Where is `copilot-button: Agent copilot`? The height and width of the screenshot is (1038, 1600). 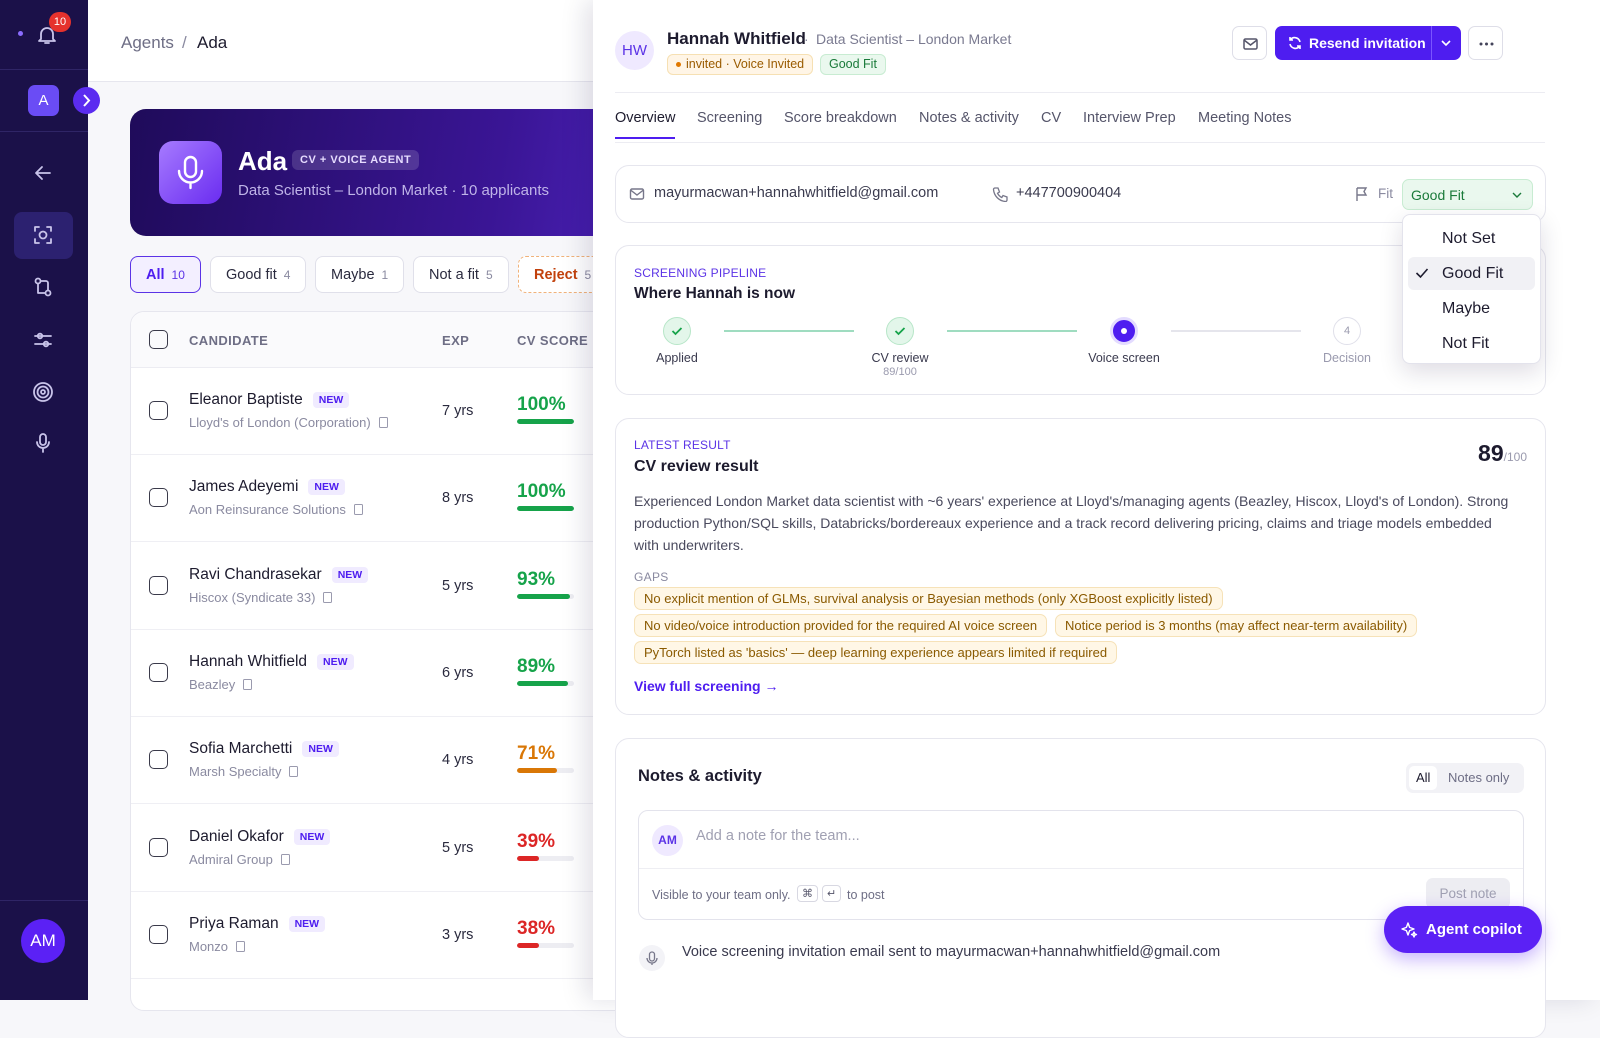
copilot-button: Agent copilot is located at coordinates (1463, 929).